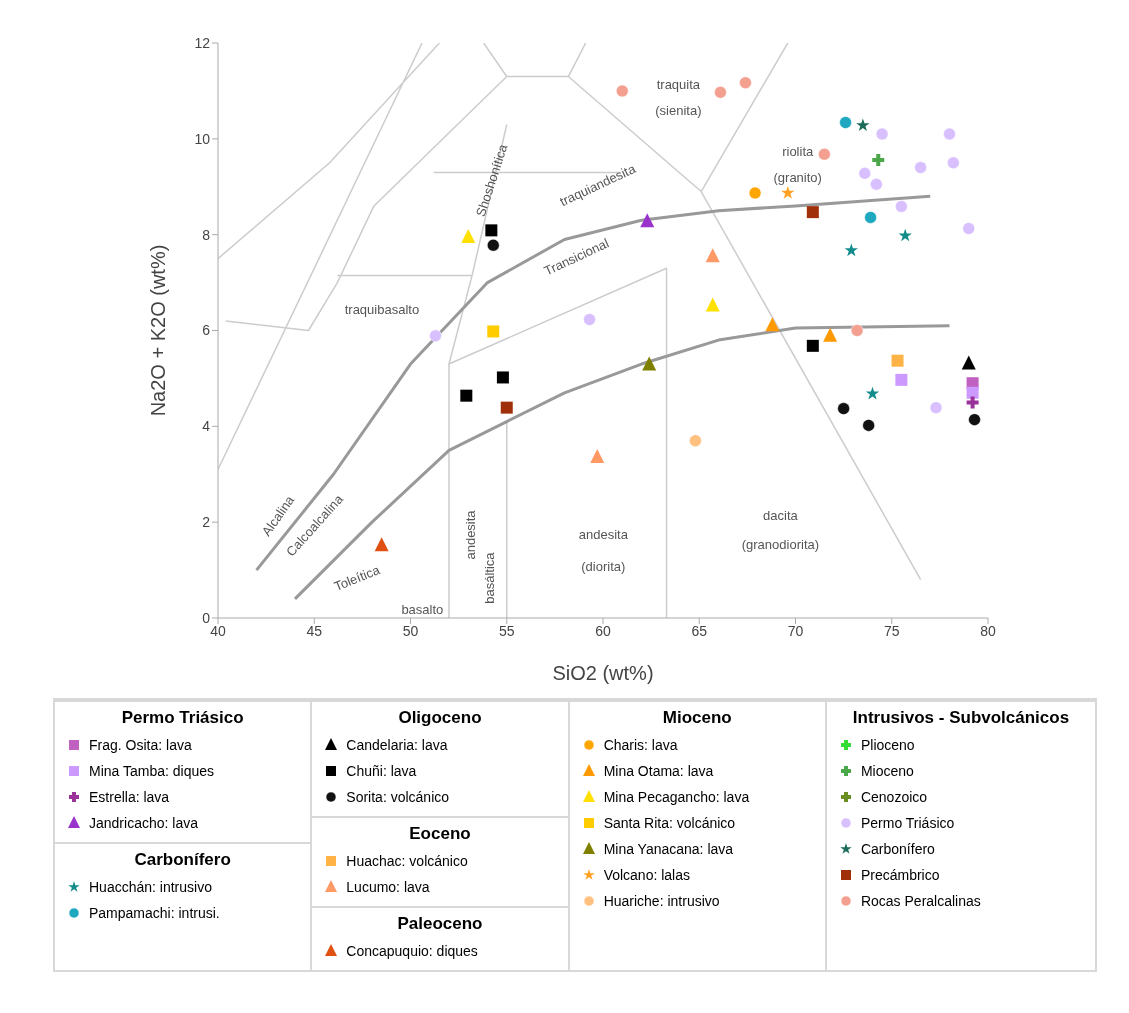 The height and width of the screenshot is (1013, 1129). What do you see at coordinates (603, 566) in the screenshot?
I see `annotation: (diorita)` at bounding box center [603, 566].